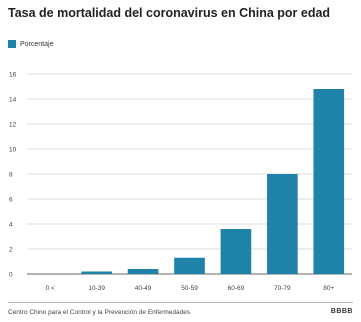  I want to click on x-tick-label: 10-39, so click(96, 288).